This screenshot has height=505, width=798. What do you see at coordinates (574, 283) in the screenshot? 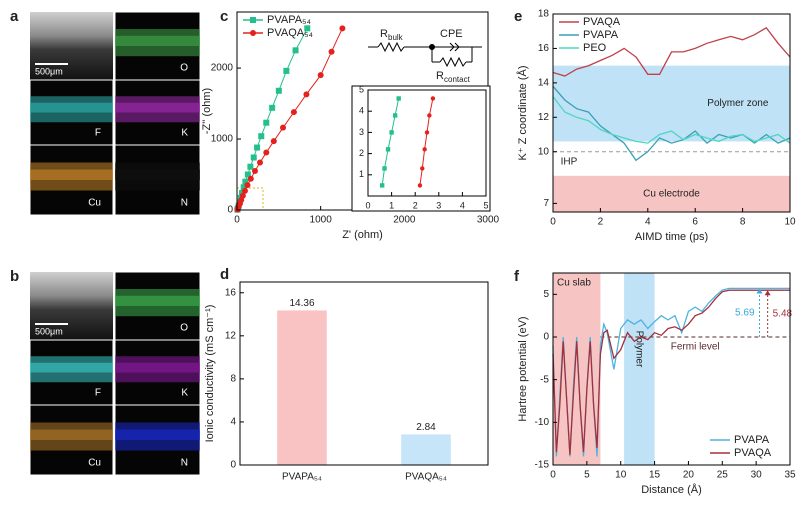
I see `band-label: Cu slab` at bounding box center [574, 283].